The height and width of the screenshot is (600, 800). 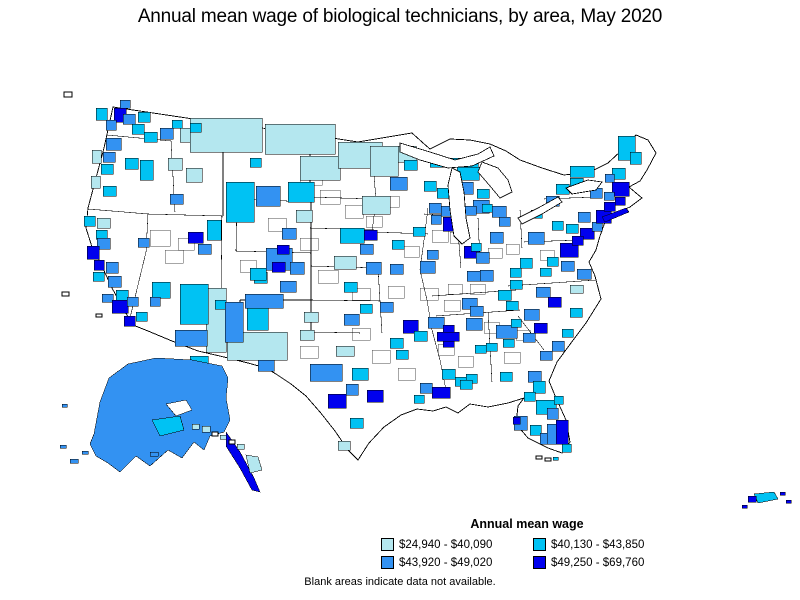 I want to click on legend-item-3: $43,920 - $49,020, so click(x=457, y=562).